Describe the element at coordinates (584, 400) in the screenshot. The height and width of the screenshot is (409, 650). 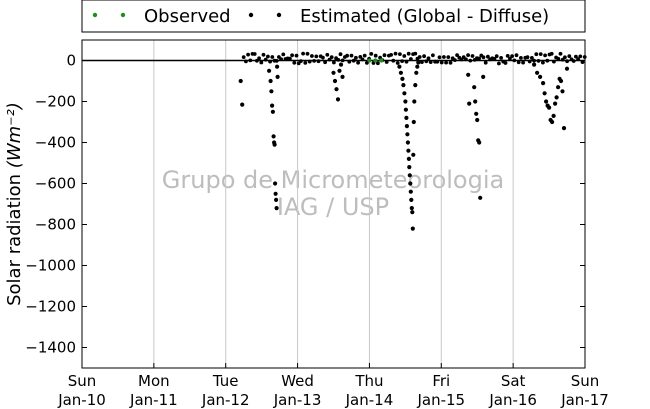
I see `x-tick-label-date: Jan-17` at that location.